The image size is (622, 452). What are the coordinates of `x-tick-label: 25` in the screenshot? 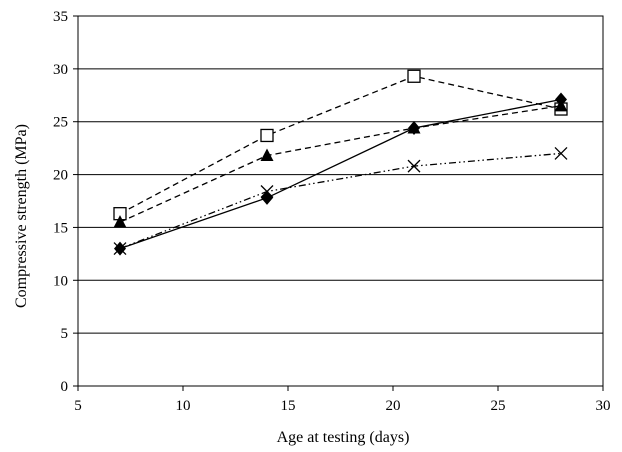 It's located at (498, 406).